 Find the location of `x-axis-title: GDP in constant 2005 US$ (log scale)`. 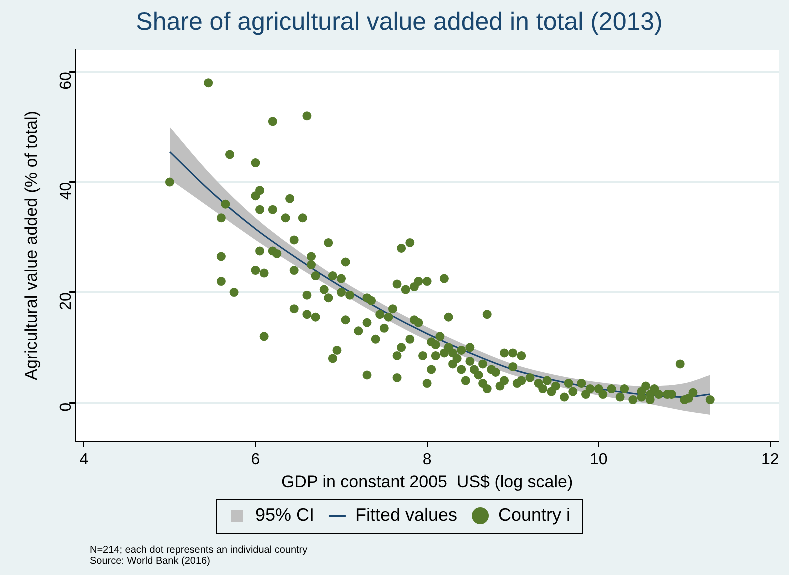

x-axis-title: GDP in constant 2005 US$ (log scale) is located at coordinates (427, 482).